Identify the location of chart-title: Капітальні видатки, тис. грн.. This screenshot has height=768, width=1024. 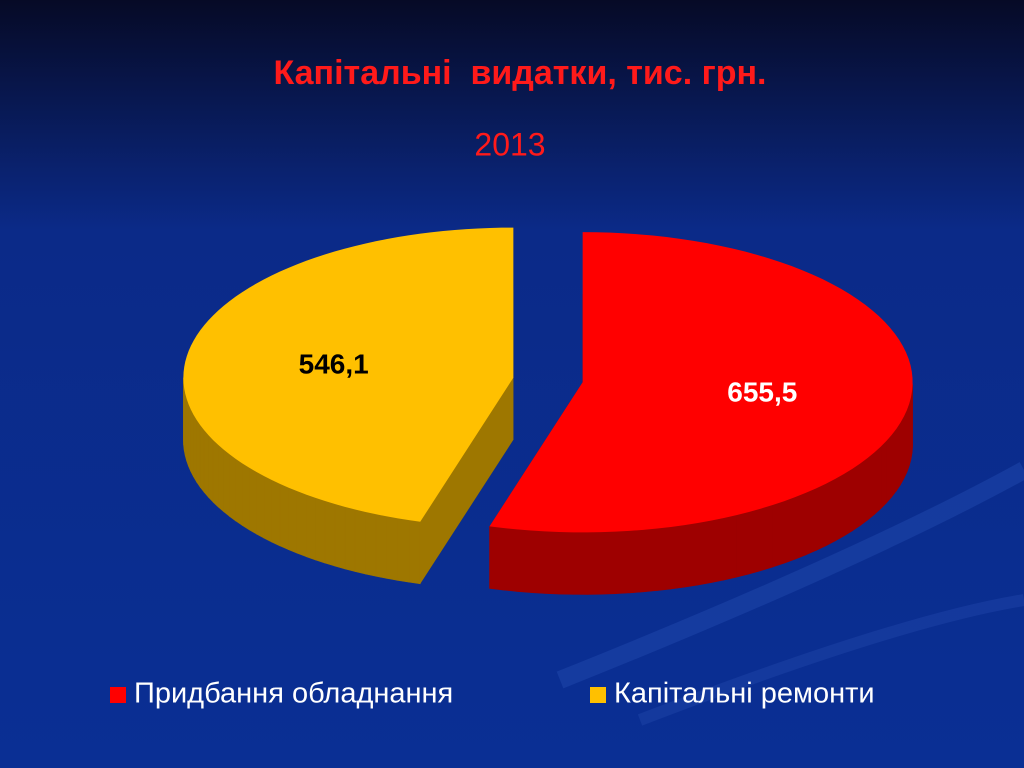
(519, 73).